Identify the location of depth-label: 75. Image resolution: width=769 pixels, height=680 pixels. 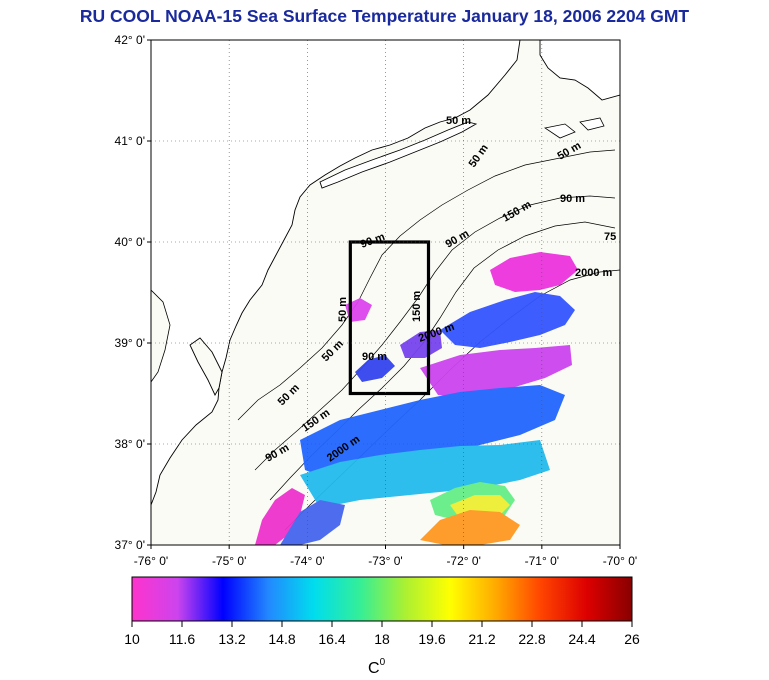
(610, 237).